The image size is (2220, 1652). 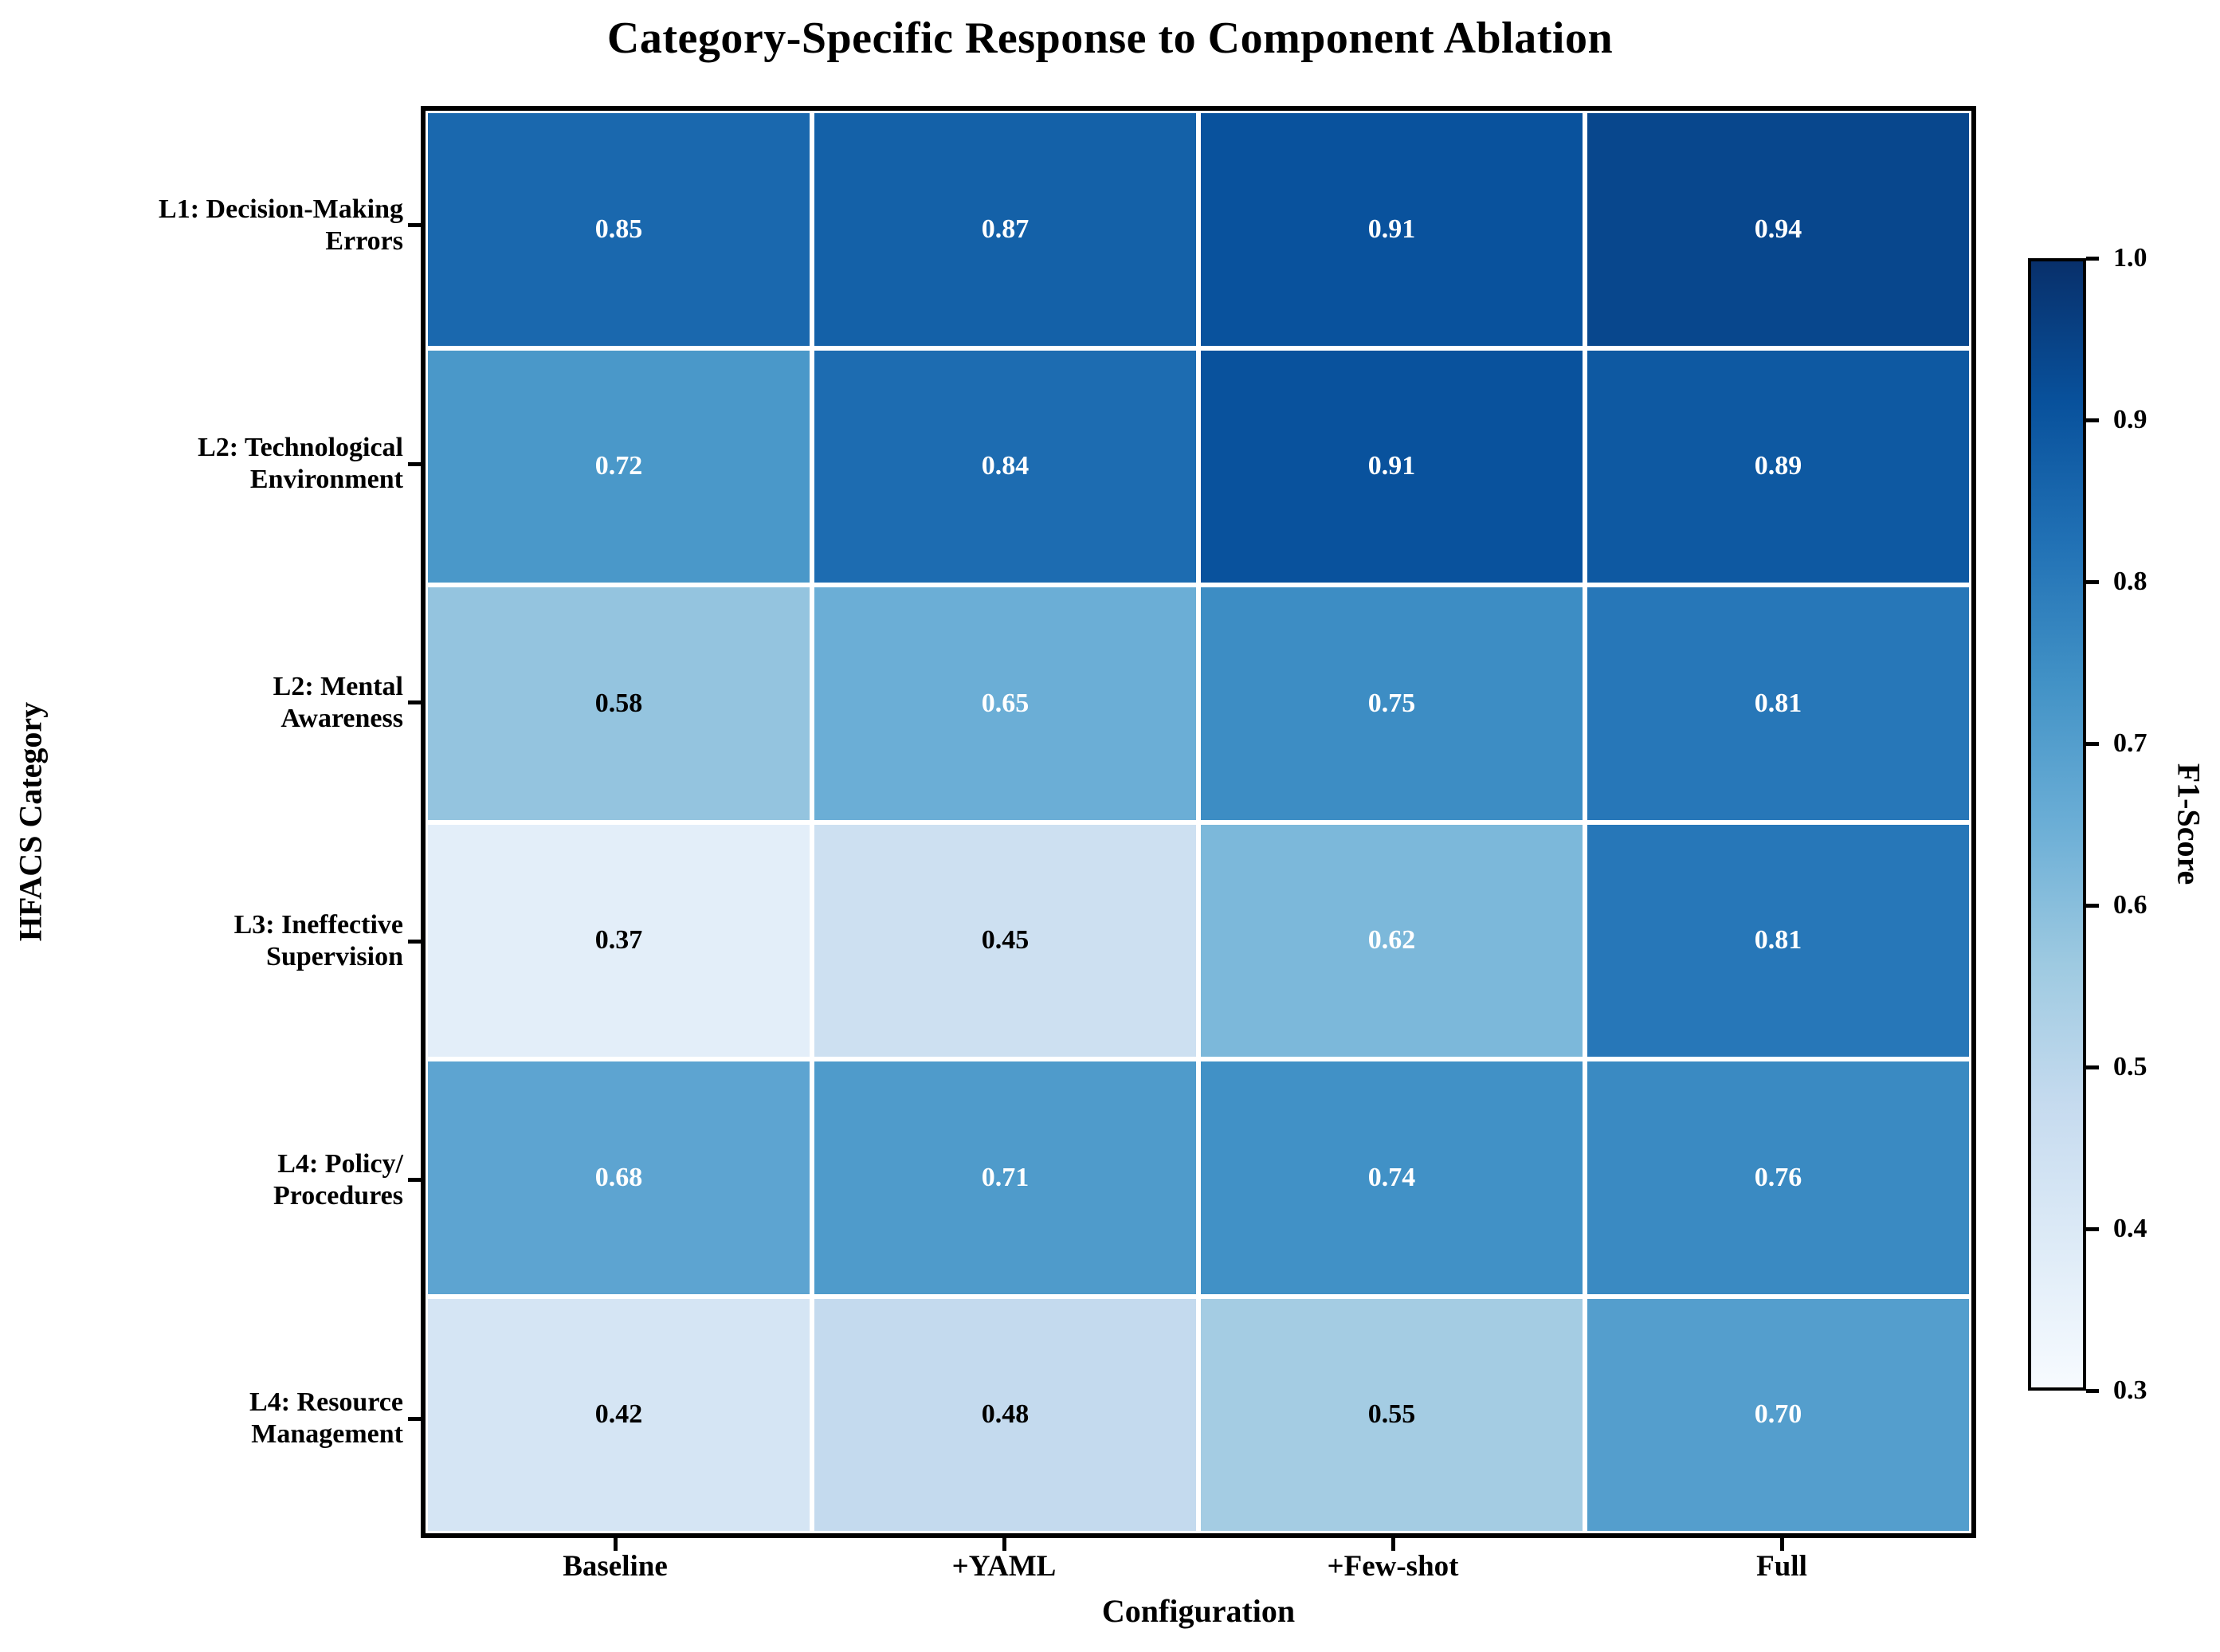 I want to click on cell-value: 0.58, so click(x=619, y=703).